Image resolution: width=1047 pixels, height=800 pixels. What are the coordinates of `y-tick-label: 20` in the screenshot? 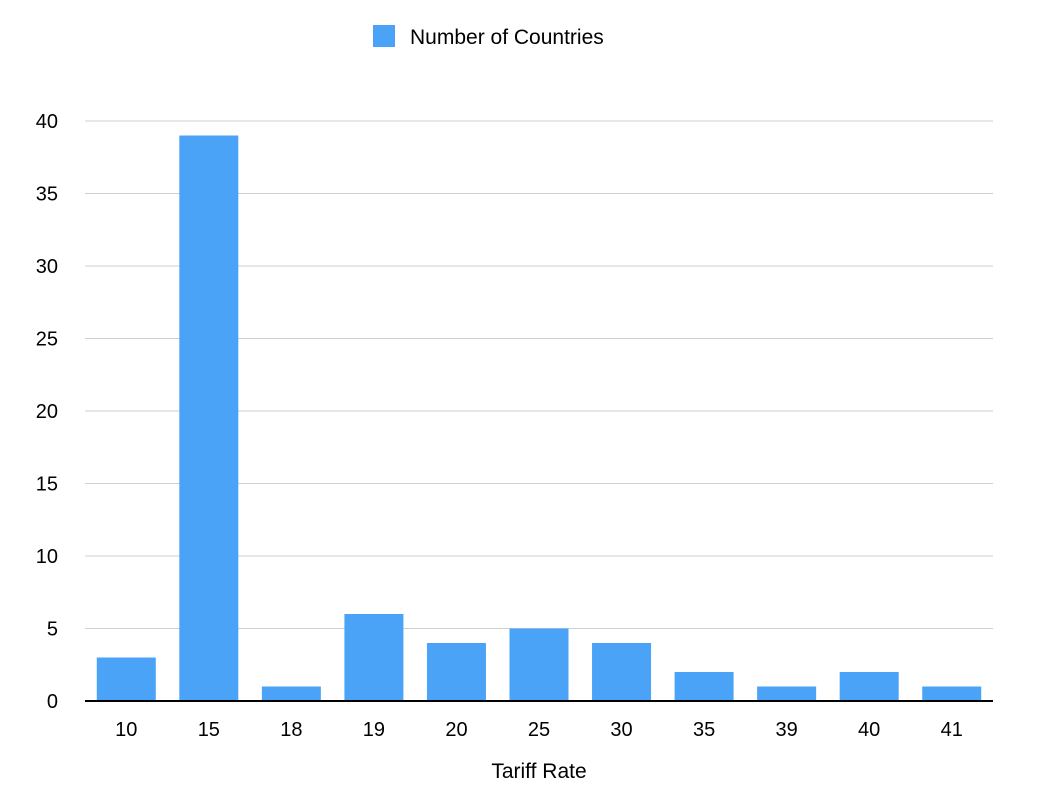 It's located at (47, 412).